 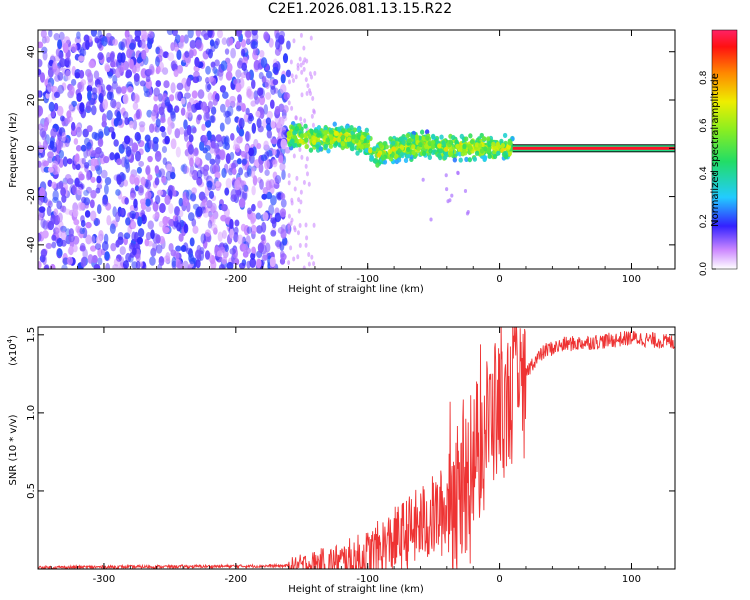 I want to click on y-tick-label: -40, so click(x=31, y=245).